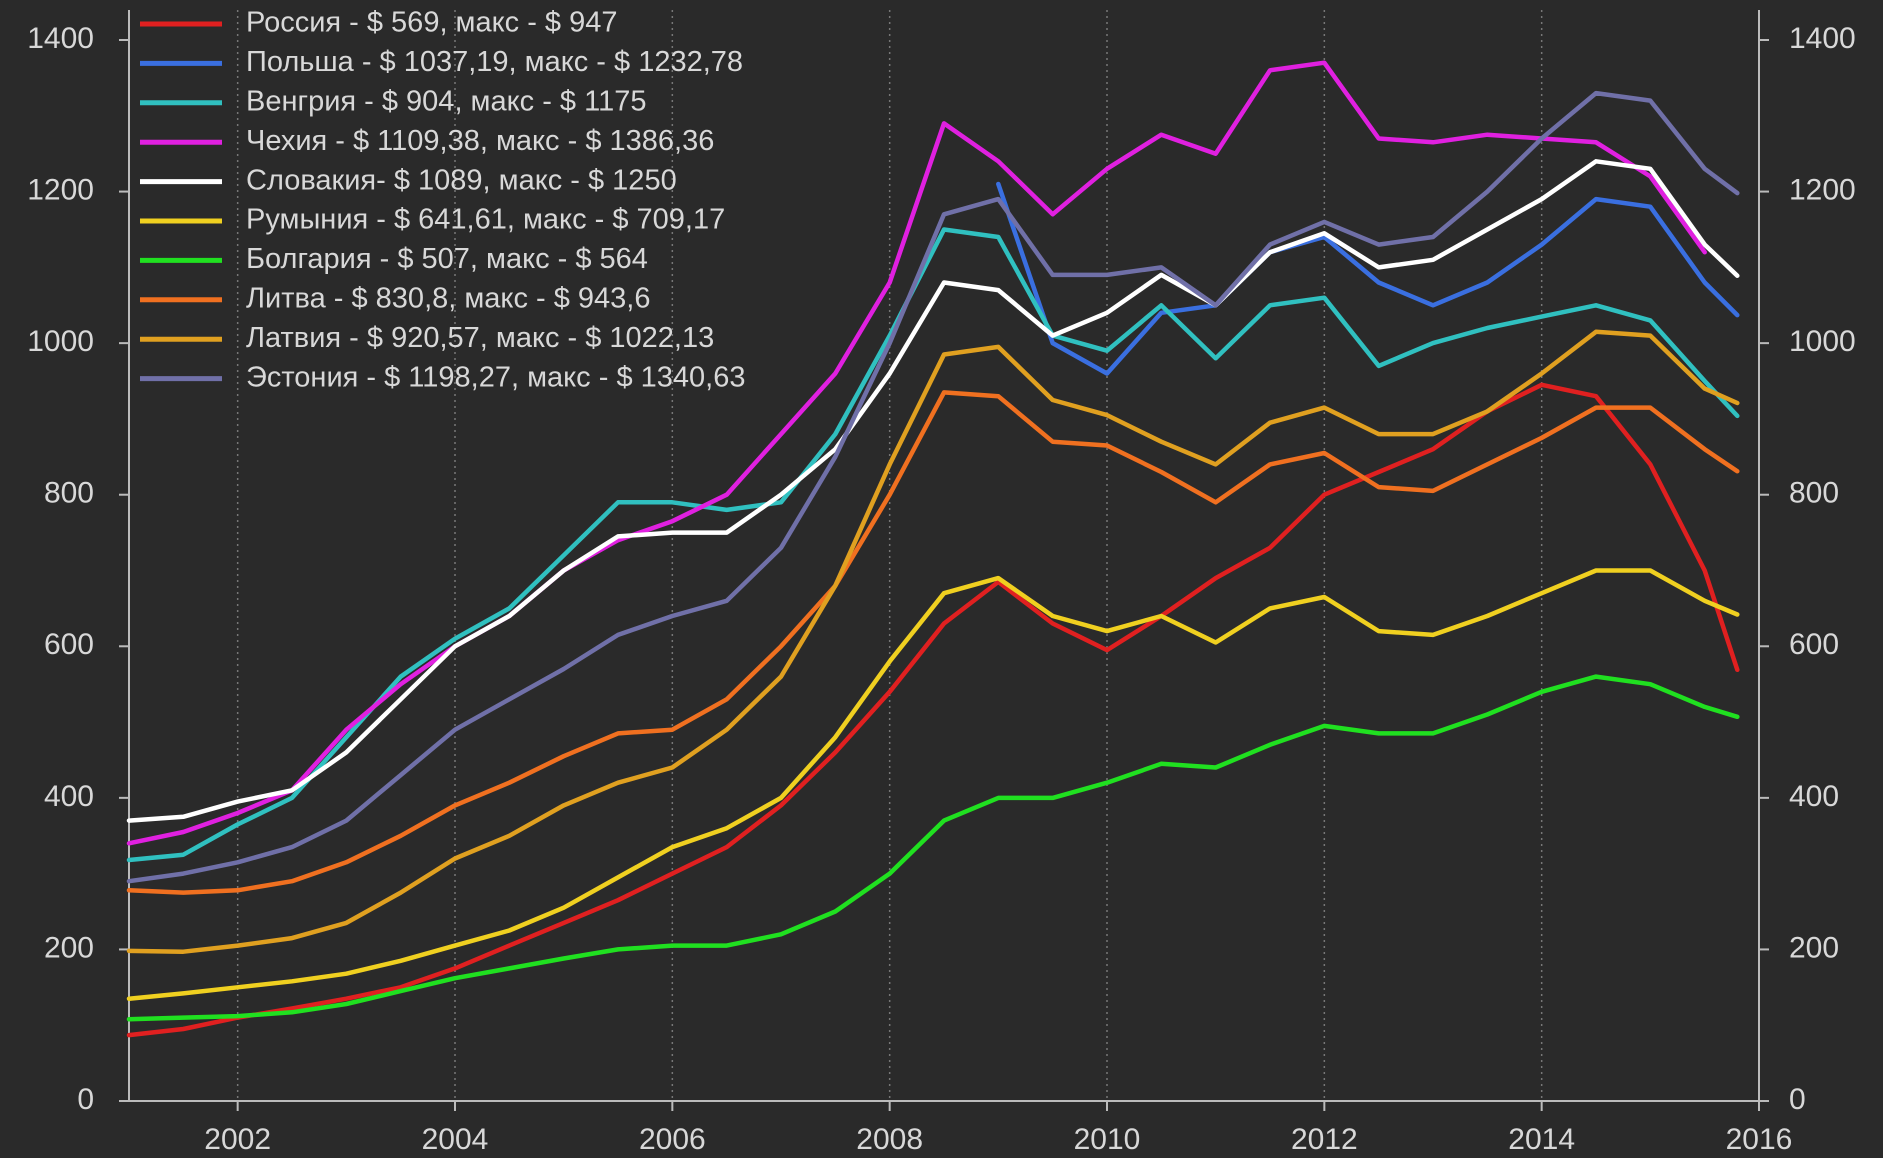 The width and height of the screenshot is (1883, 1158). What do you see at coordinates (446, 101) in the screenshot?
I see `legend-label: Венгрия - $ 904, макс - $ 1175` at bounding box center [446, 101].